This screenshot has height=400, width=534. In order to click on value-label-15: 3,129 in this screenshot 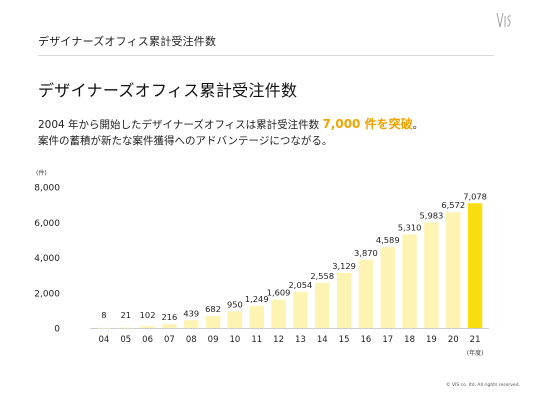, I will do `click(344, 266)`.